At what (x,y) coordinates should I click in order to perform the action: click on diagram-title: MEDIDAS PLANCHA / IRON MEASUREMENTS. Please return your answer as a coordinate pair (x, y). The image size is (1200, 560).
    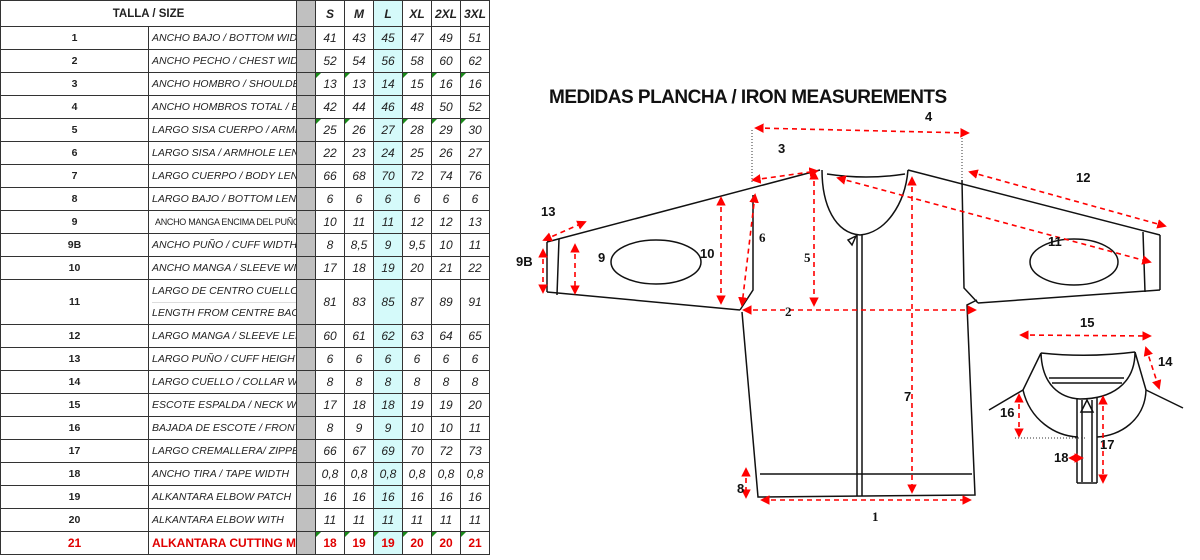
    Looking at the image, I should click on (748, 97).